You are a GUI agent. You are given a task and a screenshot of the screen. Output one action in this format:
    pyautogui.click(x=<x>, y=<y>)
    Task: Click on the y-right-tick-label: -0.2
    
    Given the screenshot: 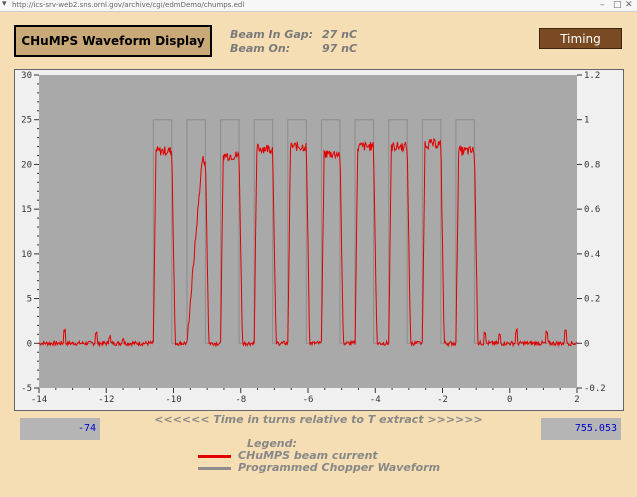 What is the action you would take?
    pyautogui.click(x=595, y=389)
    